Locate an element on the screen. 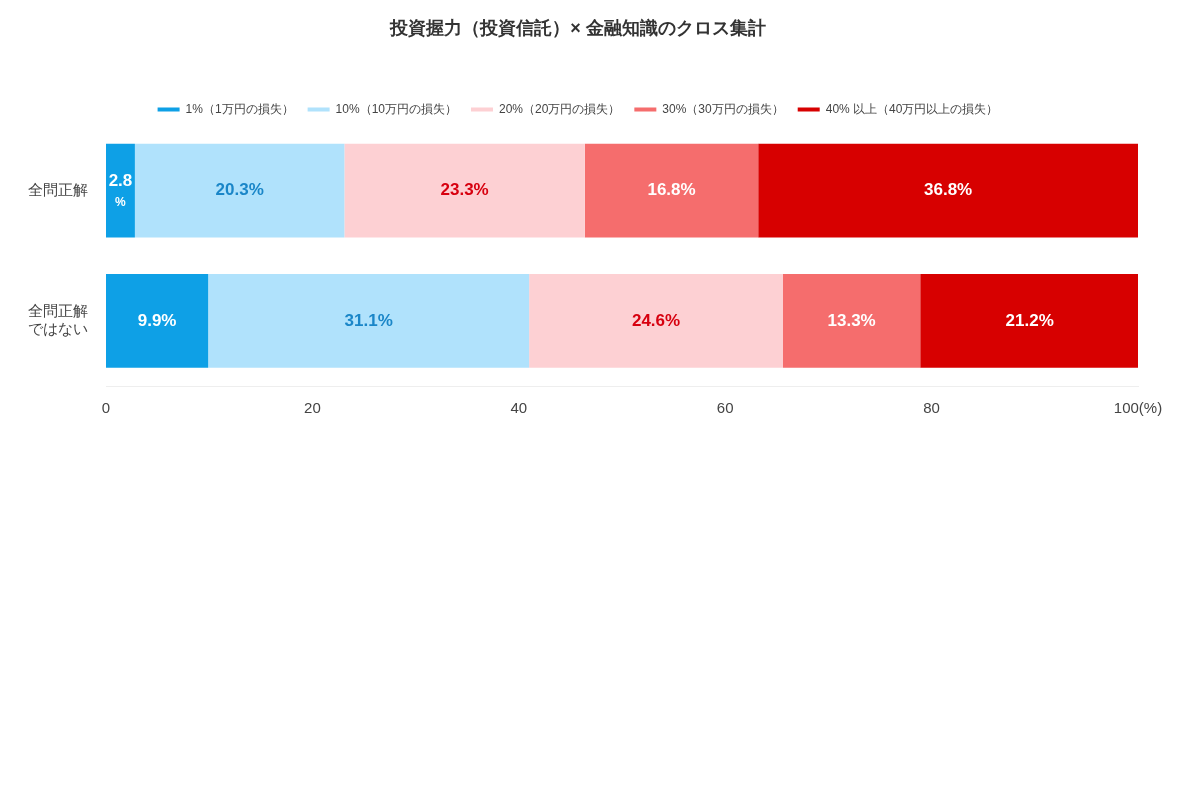 Image resolution: width=1200 pixels, height=800 pixels. legend-label: 30%（30万円の損失） is located at coordinates (723, 108).